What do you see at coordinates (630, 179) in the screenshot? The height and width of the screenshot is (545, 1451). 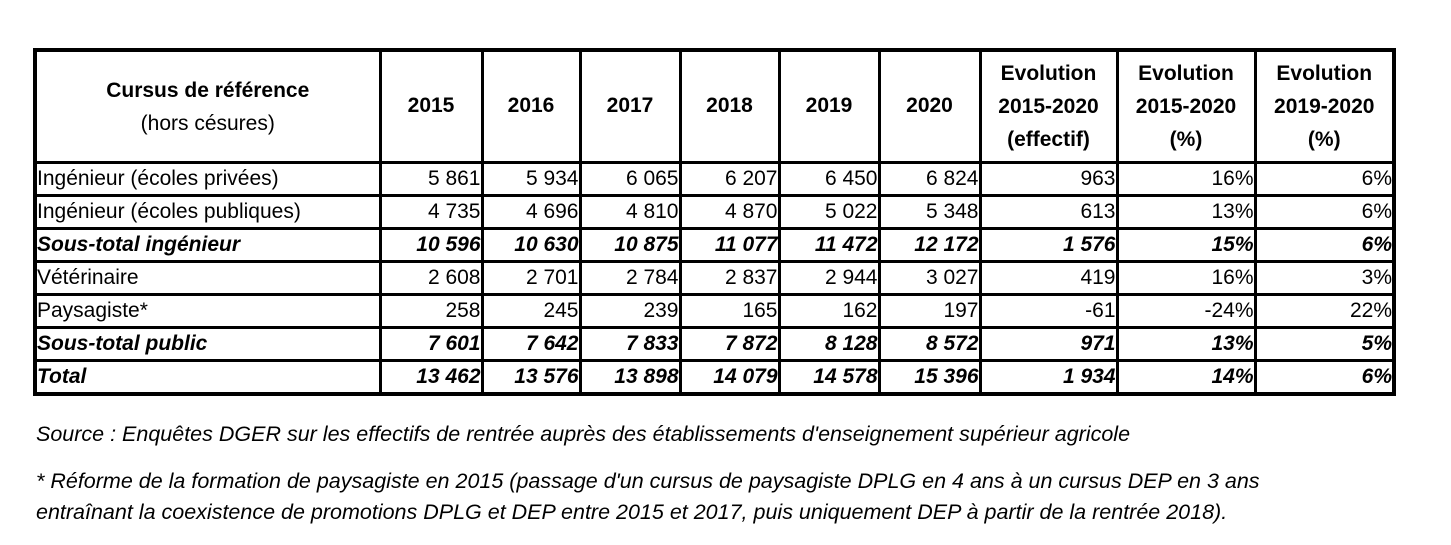 I see `cell-value: 6 065` at bounding box center [630, 179].